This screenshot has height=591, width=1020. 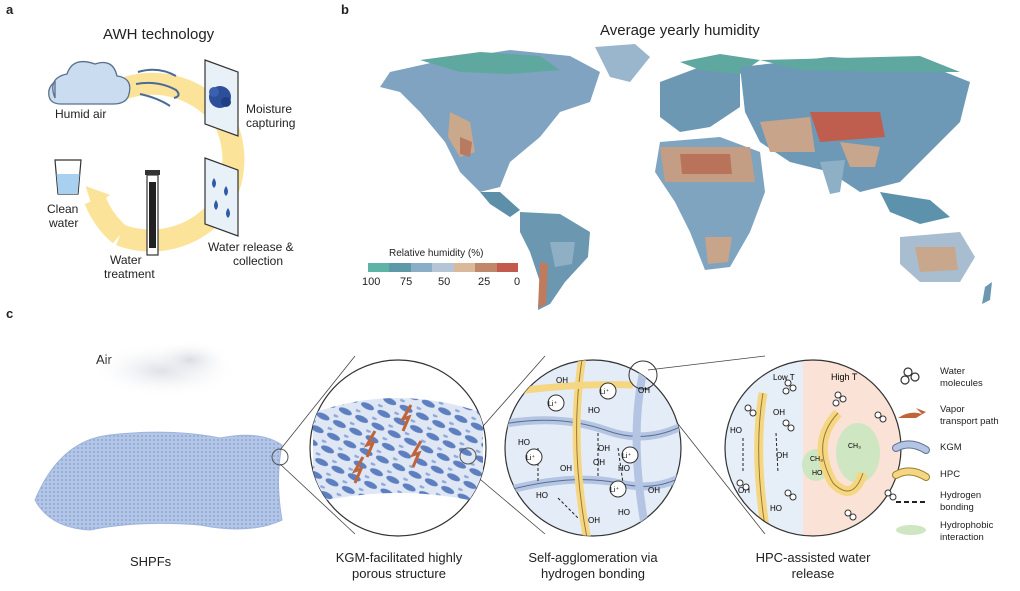 What do you see at coordinates (444, 282) in the screenshot?
I see `colorbar-tick: 50` at bounding box center [444, 282].